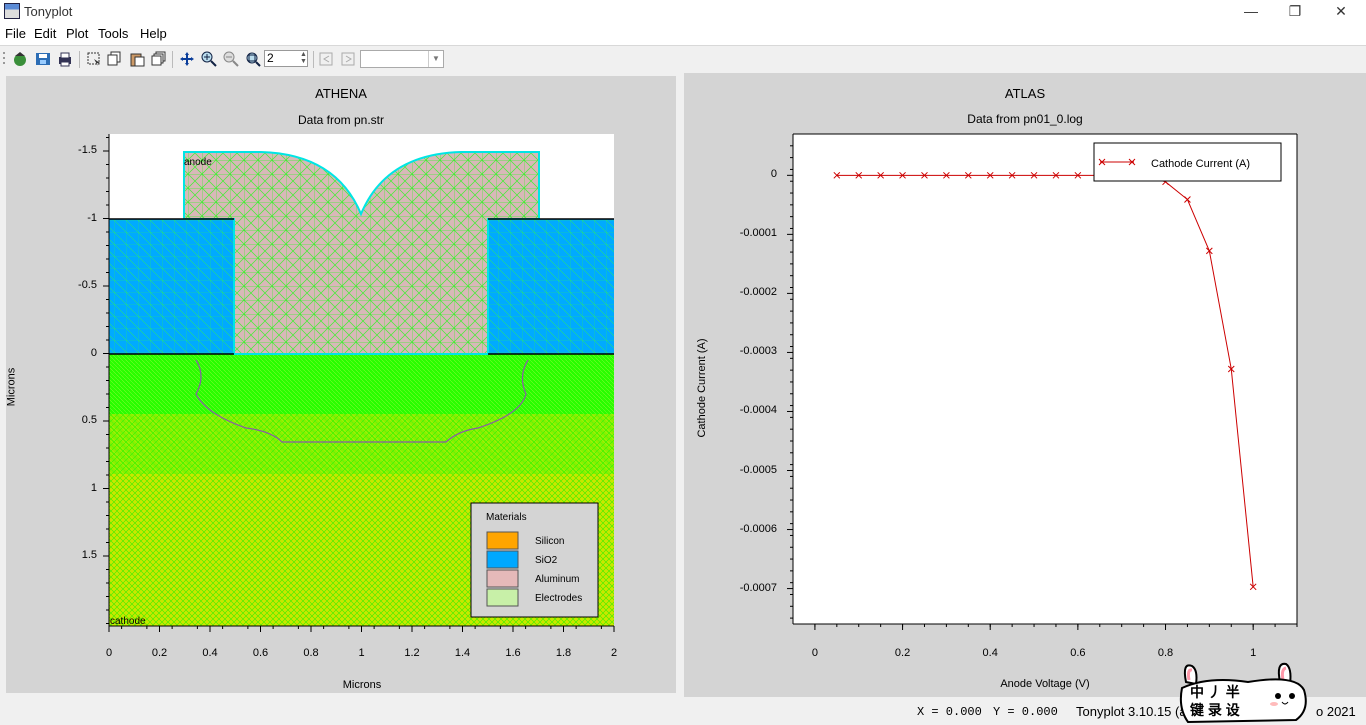  What do you see at coordinates (89, 555) in the screenshot?
I see `y-tick-label: 1.5` at bounding box center [89, 555].